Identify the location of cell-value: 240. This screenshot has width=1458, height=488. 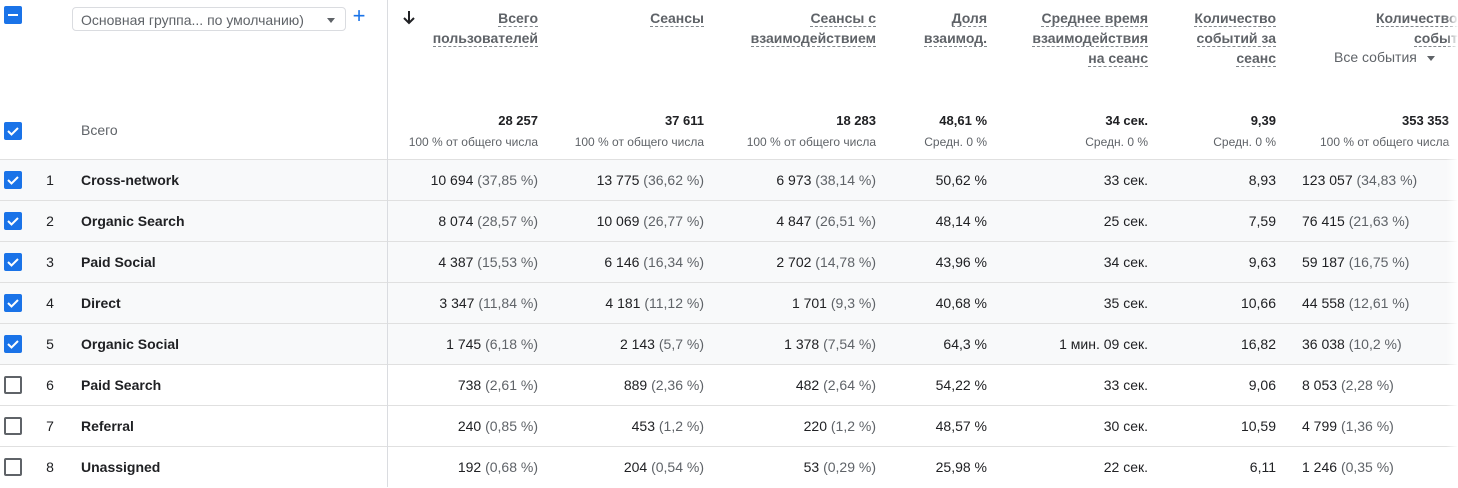
(469, 426).